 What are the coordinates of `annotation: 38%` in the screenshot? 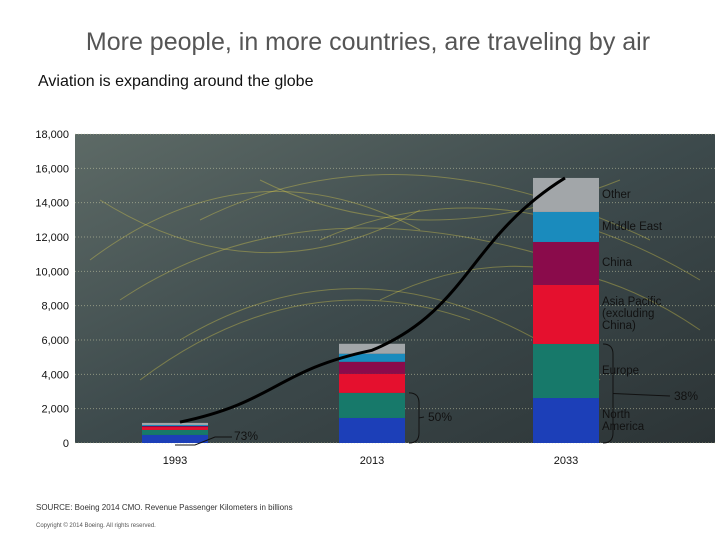 It's located at (686, 396).